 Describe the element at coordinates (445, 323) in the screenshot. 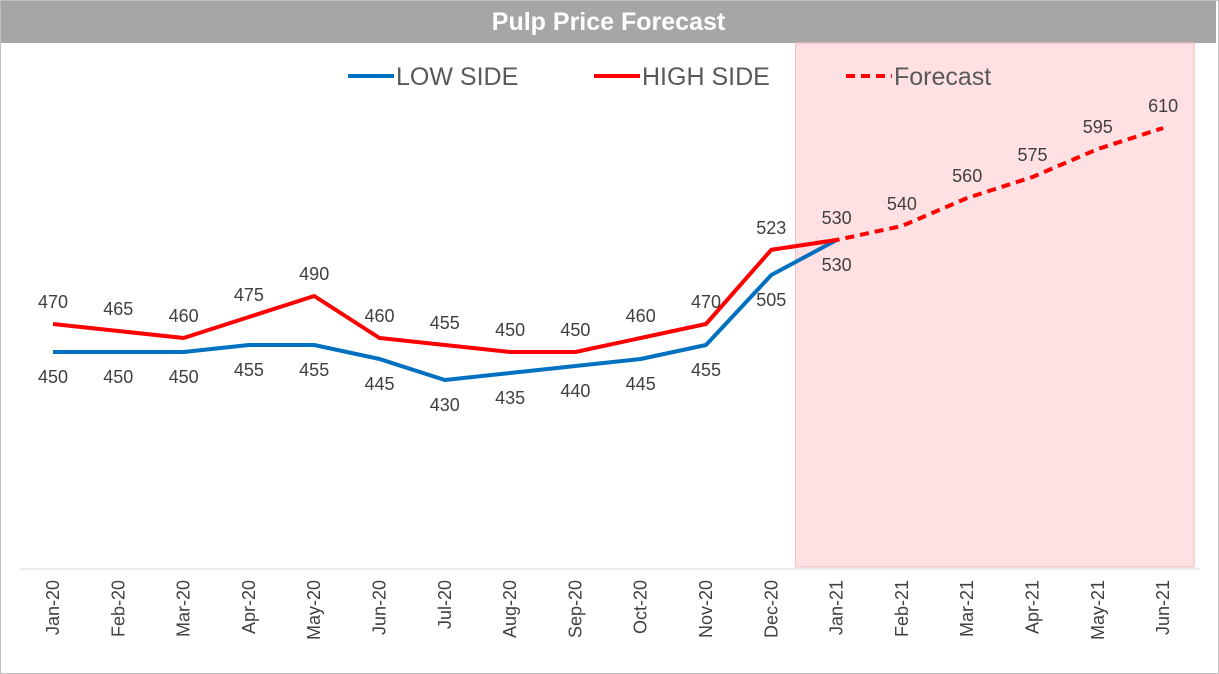

I see `data-label-high: 455` at that location.